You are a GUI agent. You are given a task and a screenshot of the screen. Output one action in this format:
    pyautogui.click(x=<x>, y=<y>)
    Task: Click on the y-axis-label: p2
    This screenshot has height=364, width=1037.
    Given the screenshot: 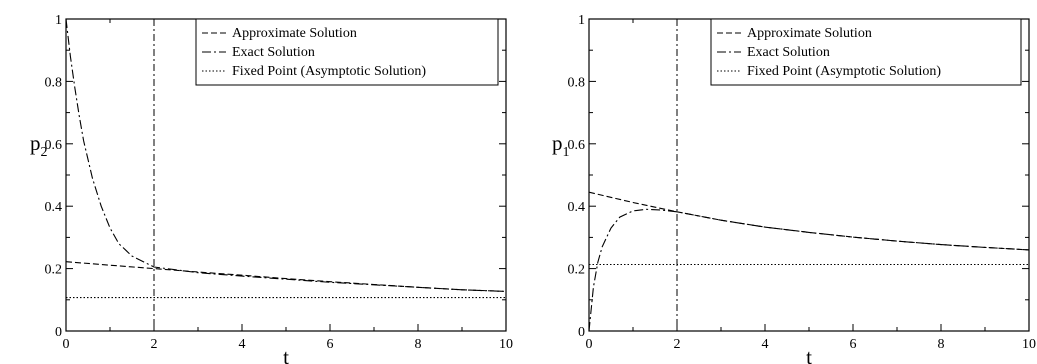 What is the action you would take?
    pyautogui.click(x=39, y=145)
    